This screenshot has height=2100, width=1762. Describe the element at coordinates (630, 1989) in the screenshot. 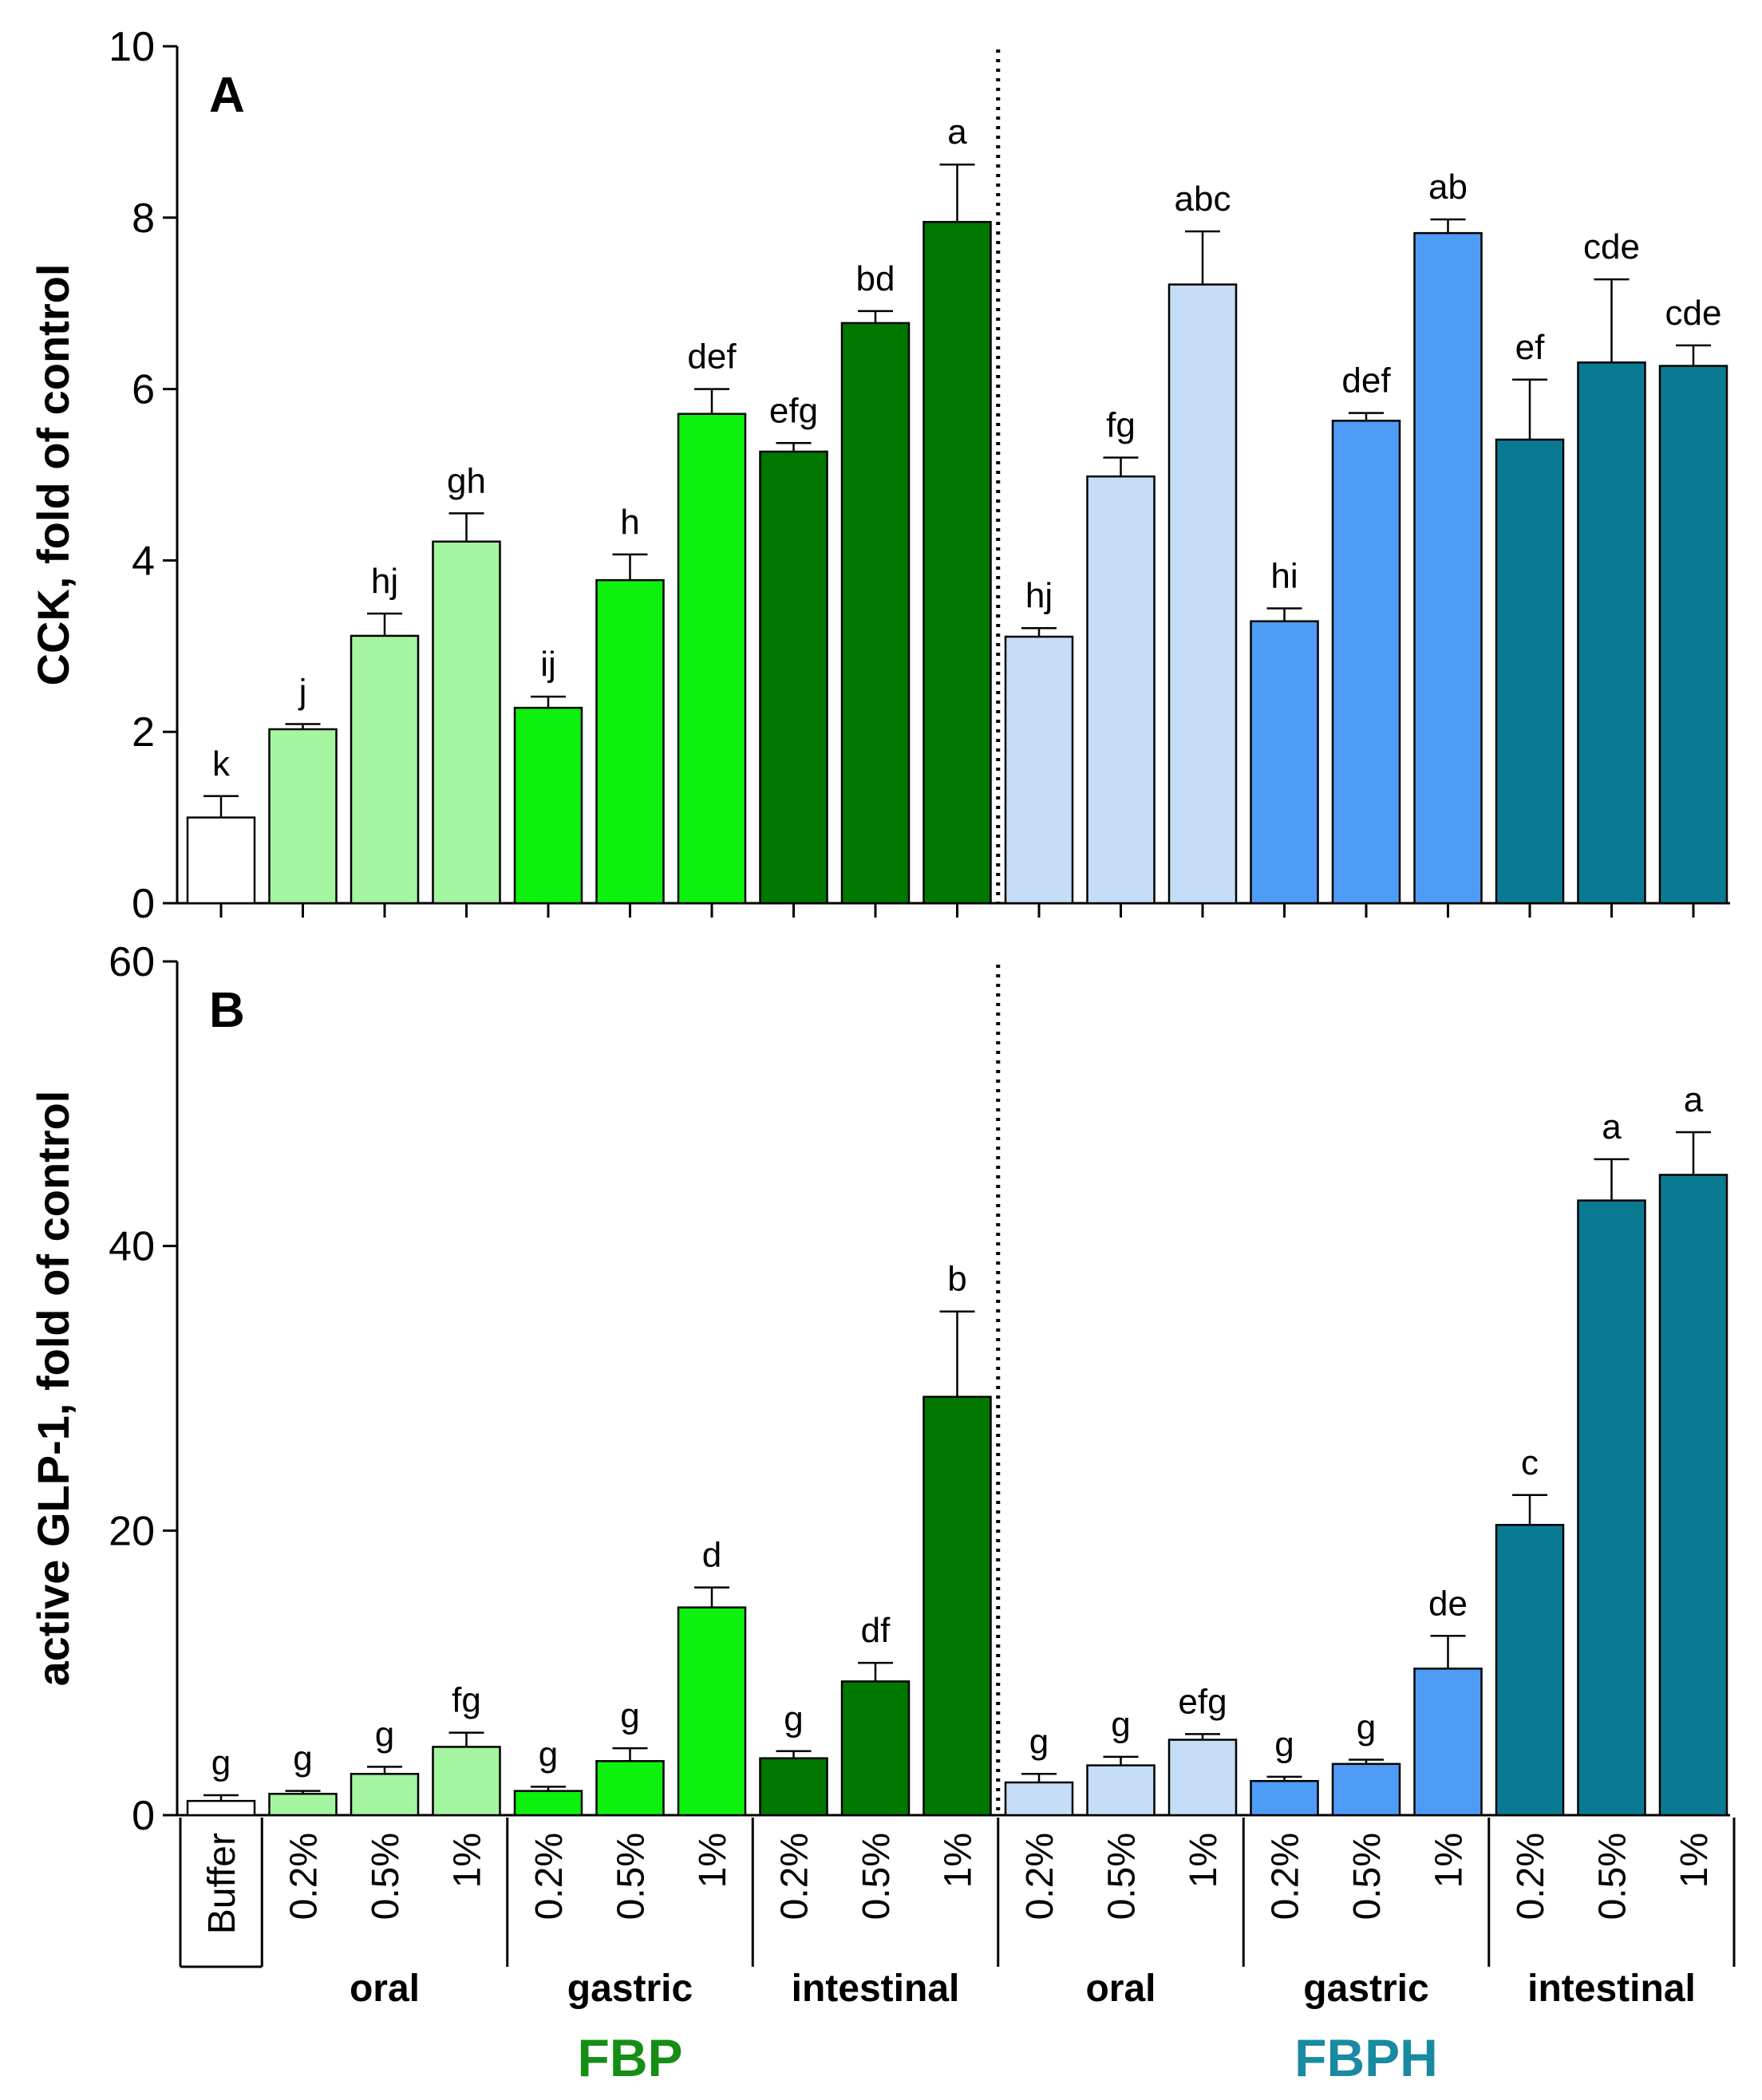

I see `stage-label: gastric` at that location.